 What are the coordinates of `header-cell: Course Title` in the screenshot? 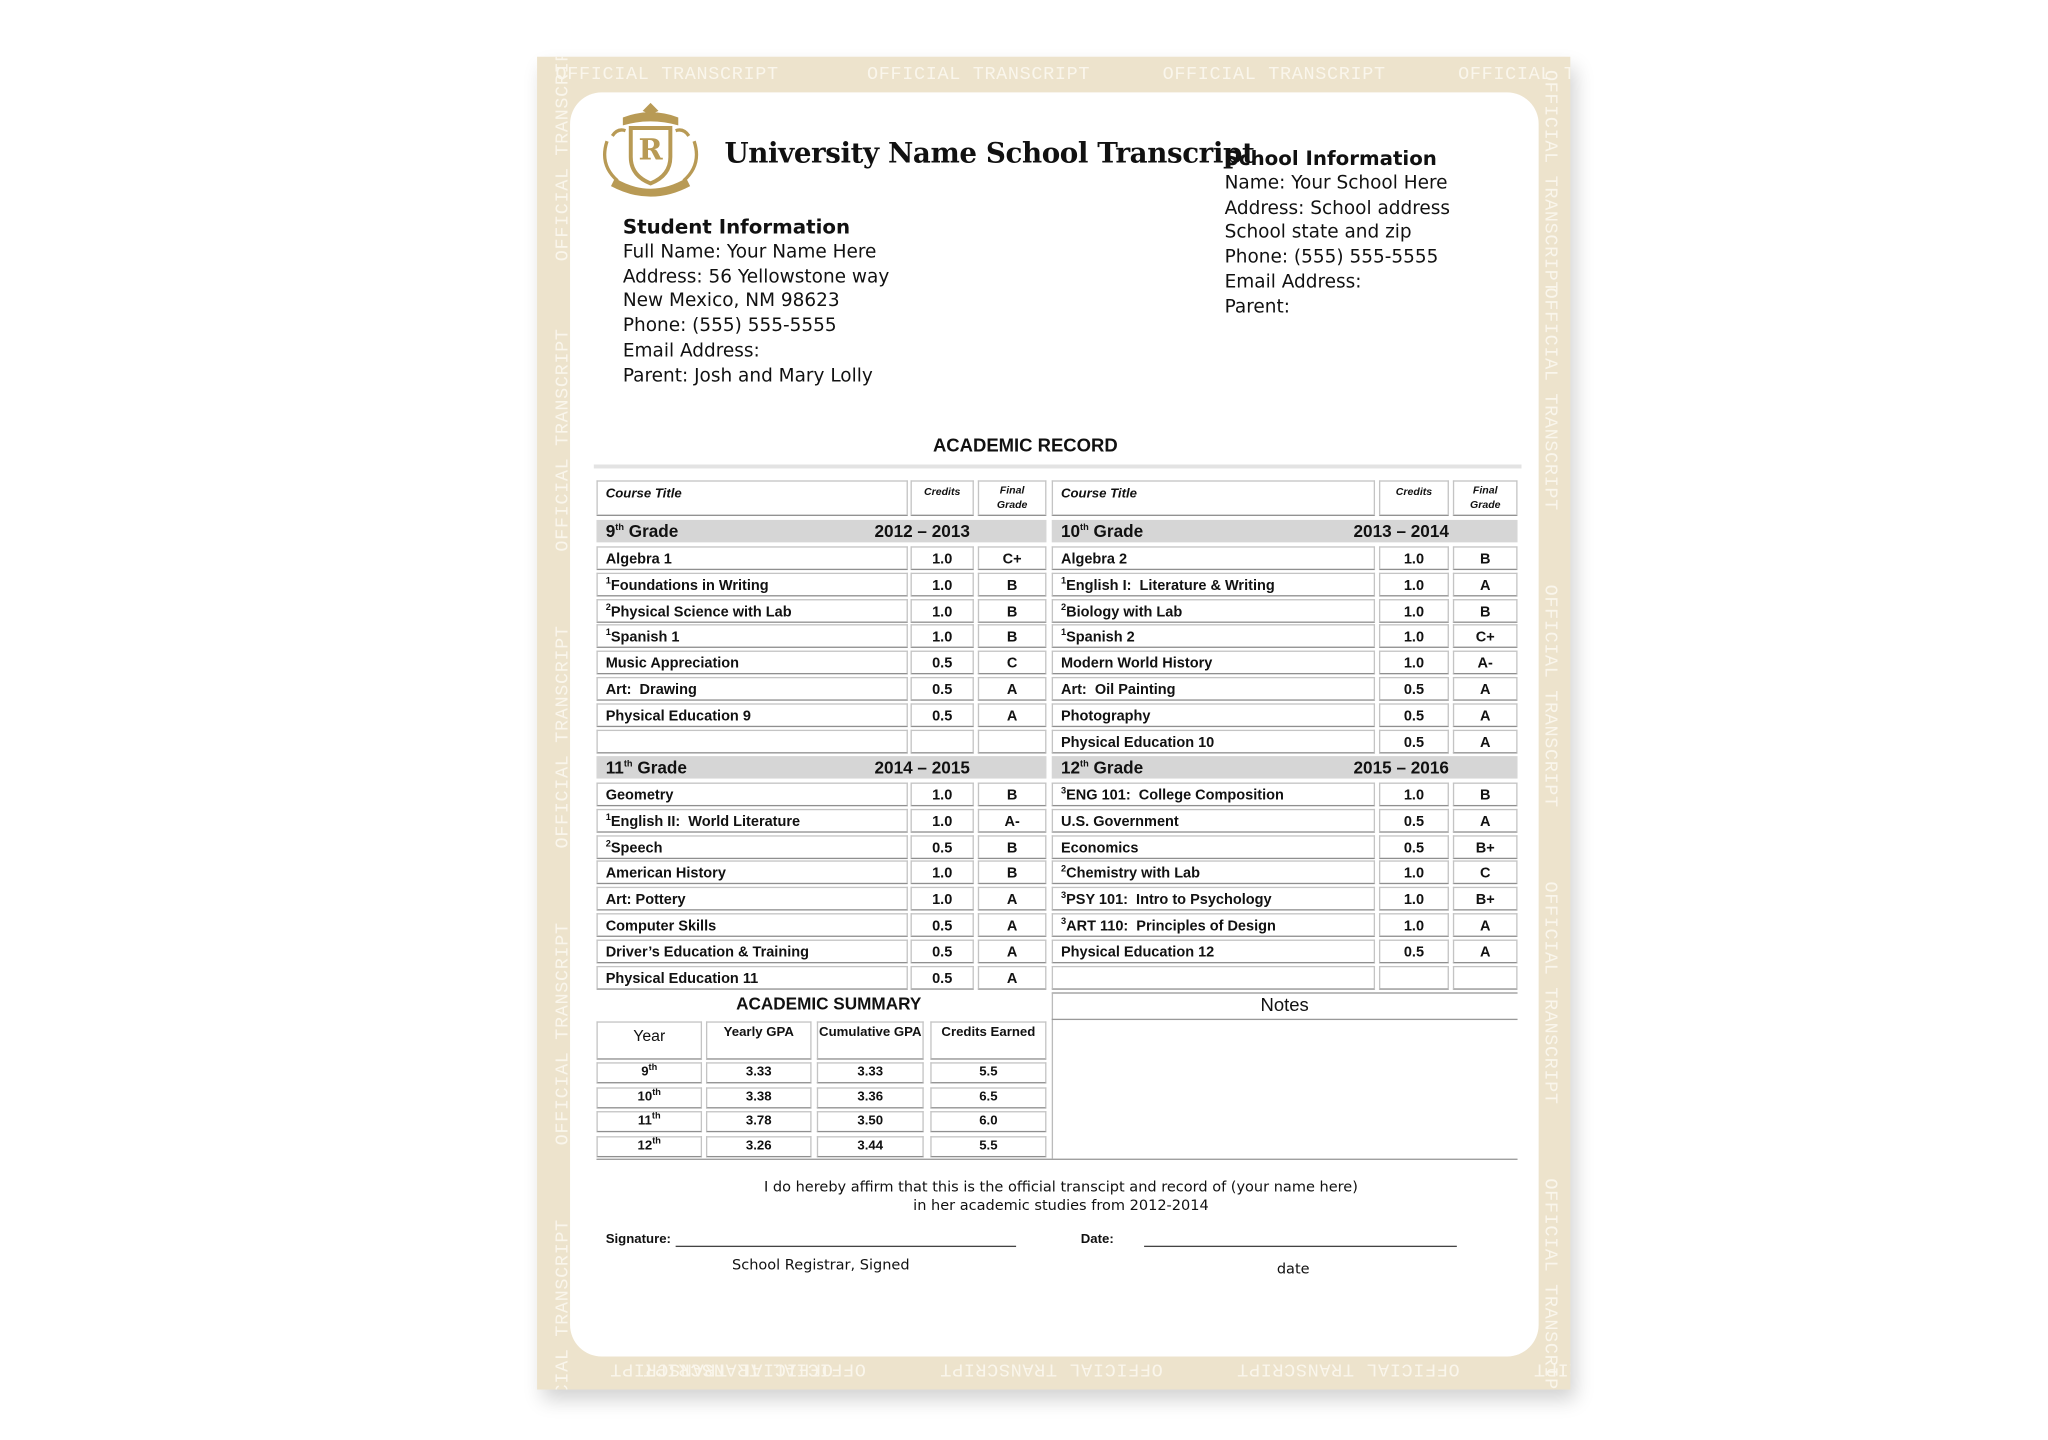 It's located at (1213, 498).